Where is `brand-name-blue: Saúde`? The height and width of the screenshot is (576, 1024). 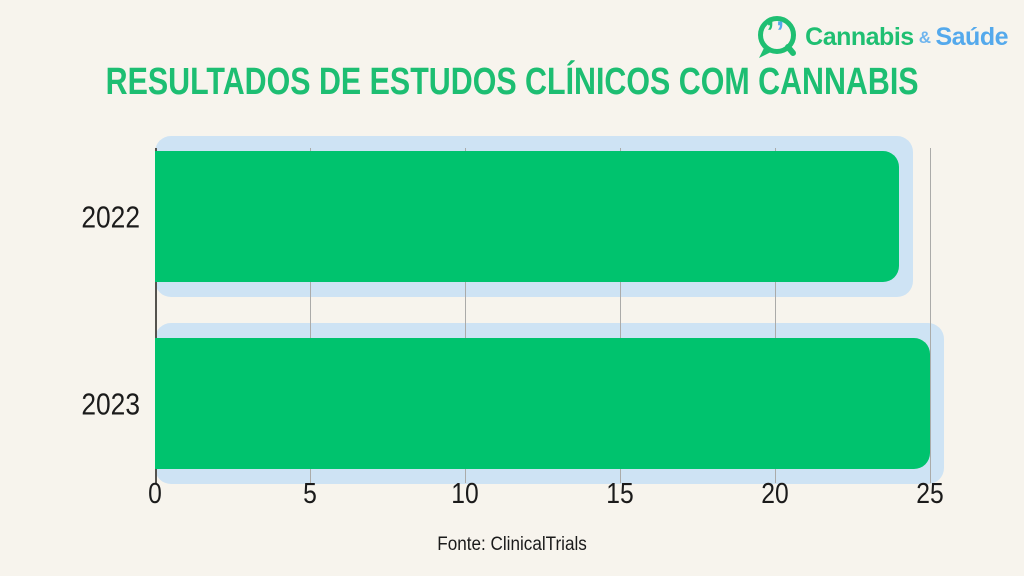 brand-name-blue: Saúde is located at coordinates (971, 36).